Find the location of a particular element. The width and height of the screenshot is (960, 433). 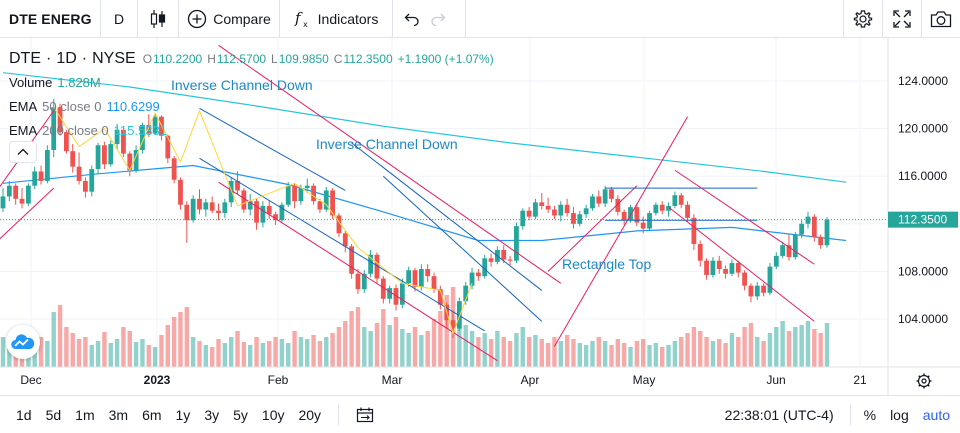

indicators-button: f x Indicators is located at coordinates (336, 19).